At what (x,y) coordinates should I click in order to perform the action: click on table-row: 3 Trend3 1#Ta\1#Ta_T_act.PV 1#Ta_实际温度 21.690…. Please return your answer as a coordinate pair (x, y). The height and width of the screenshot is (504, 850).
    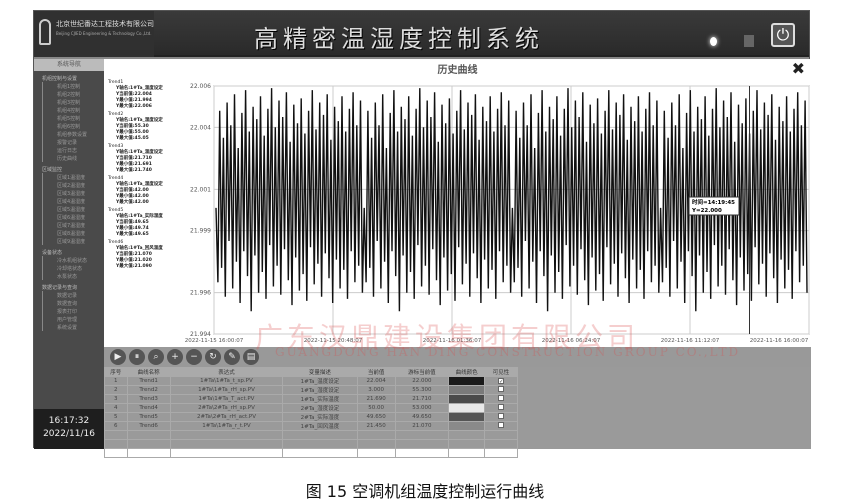
    Looking at the image, I should click on (311, 399).